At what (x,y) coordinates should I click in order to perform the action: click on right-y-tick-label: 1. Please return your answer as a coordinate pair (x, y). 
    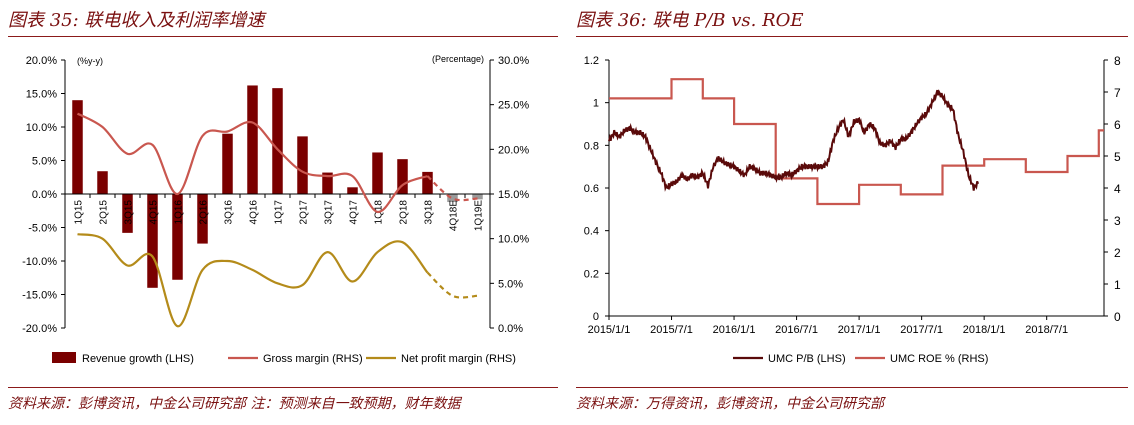
    Looking at the image, I should click on (1117, 285).